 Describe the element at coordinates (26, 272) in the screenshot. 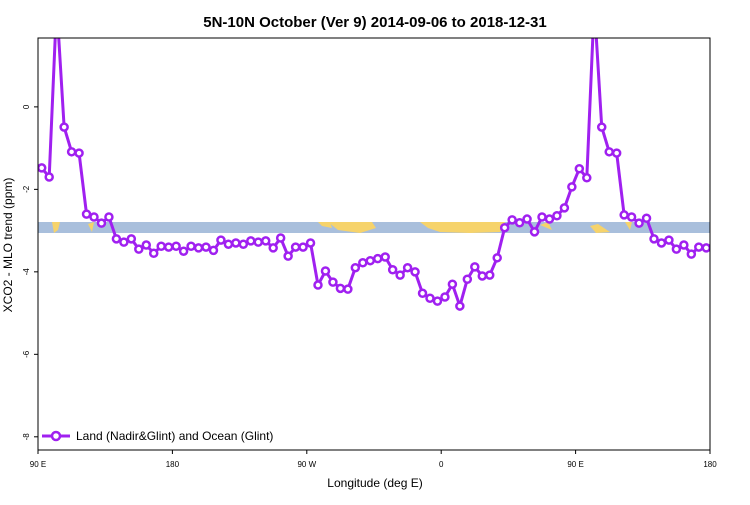

I see `y-tick-label: -4` at that location.